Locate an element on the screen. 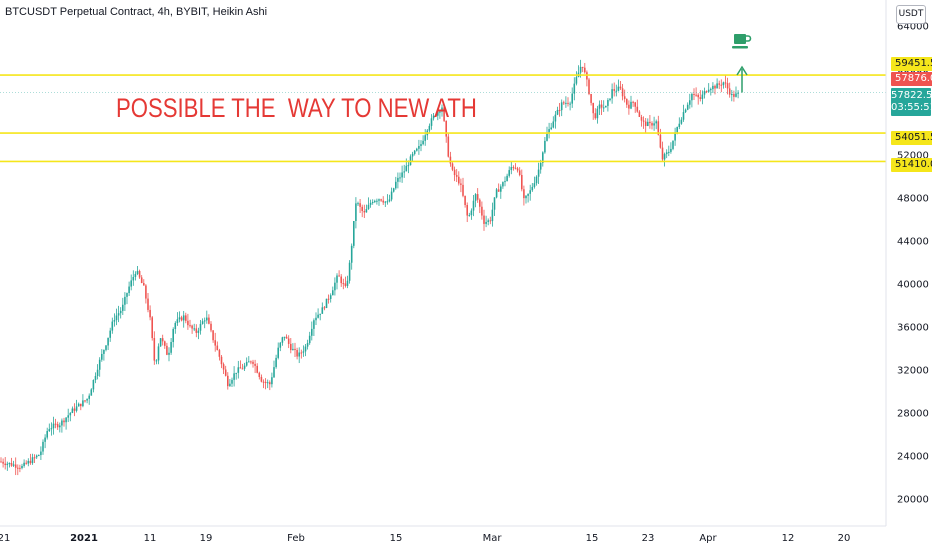 The width and height of the screenshot is (932, 550). y-tick-label: 36000 is located at coordinates (913, 328).